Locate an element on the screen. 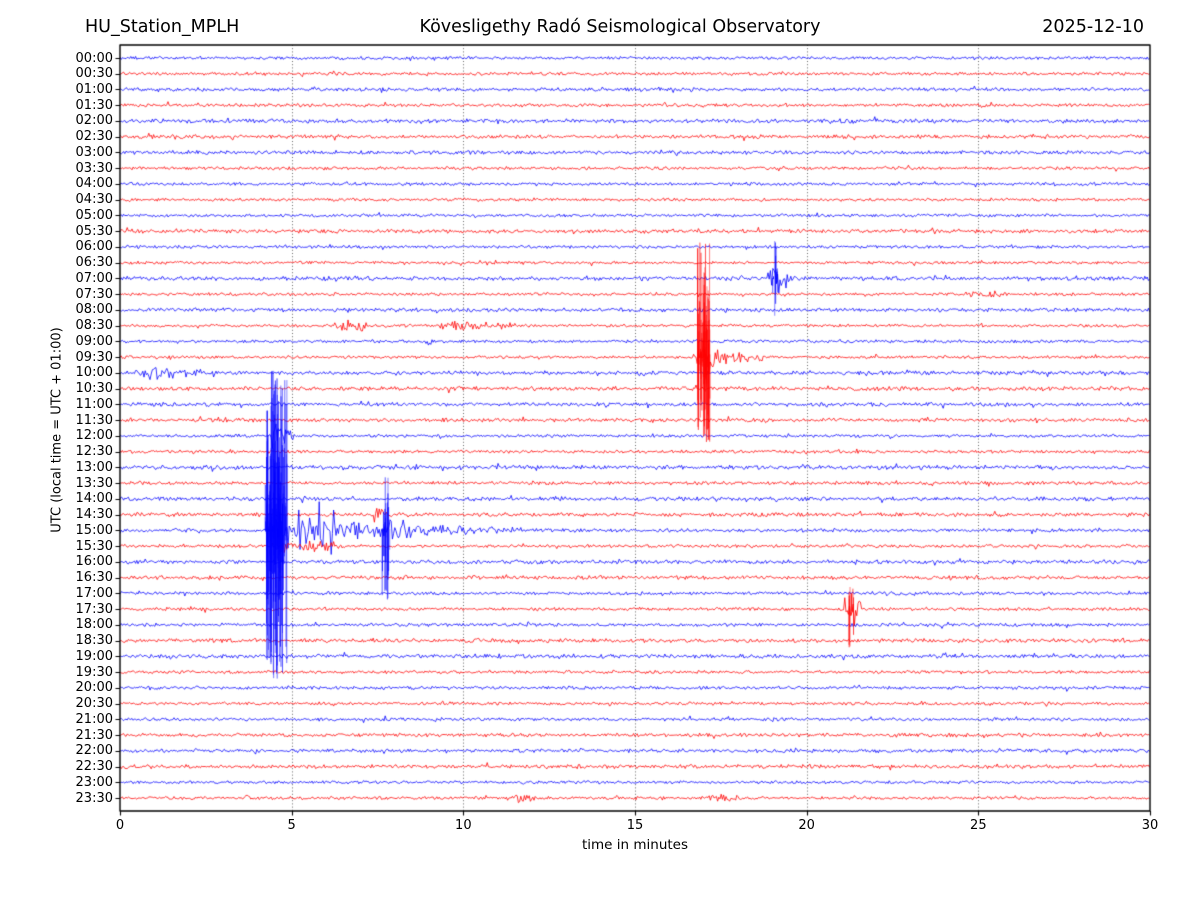 Image resolution: width=1200 pixels, height=900 pixels. row-time-label: 08:00 is located at coordinates (94, 310).